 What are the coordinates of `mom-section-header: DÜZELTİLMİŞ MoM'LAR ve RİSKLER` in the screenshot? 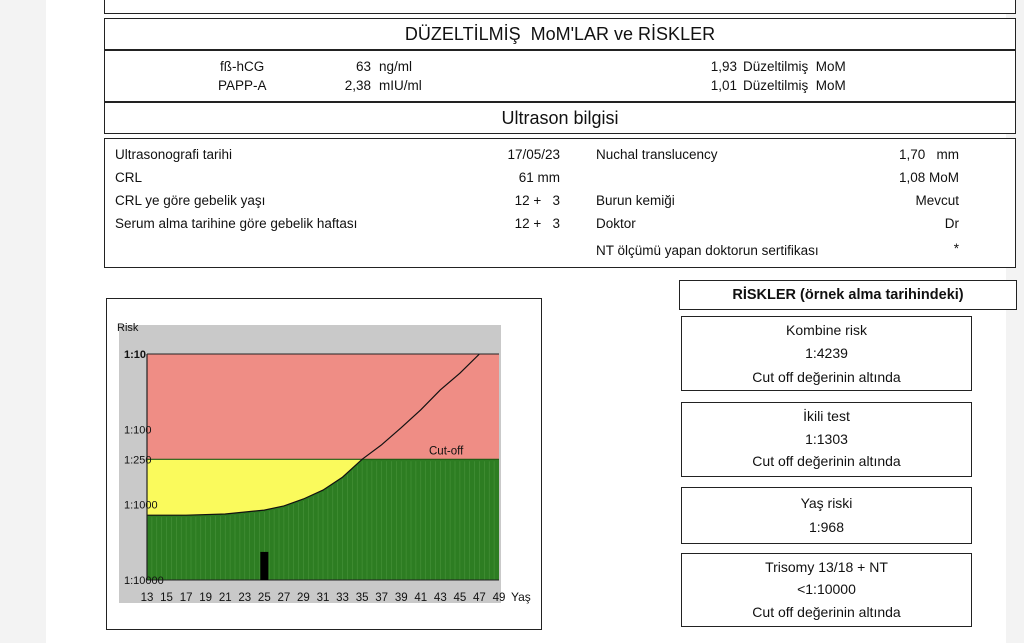 It's located at (560, 34).